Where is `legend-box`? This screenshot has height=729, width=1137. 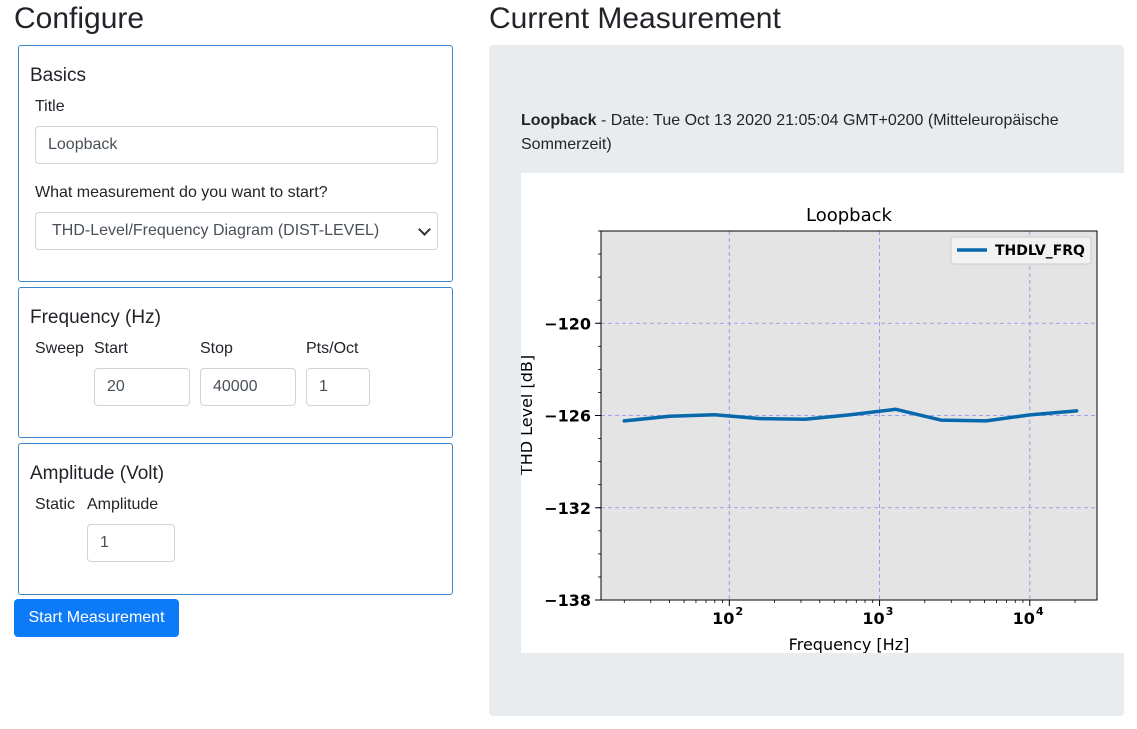
legend-box is located at coordinates (1021, 250).